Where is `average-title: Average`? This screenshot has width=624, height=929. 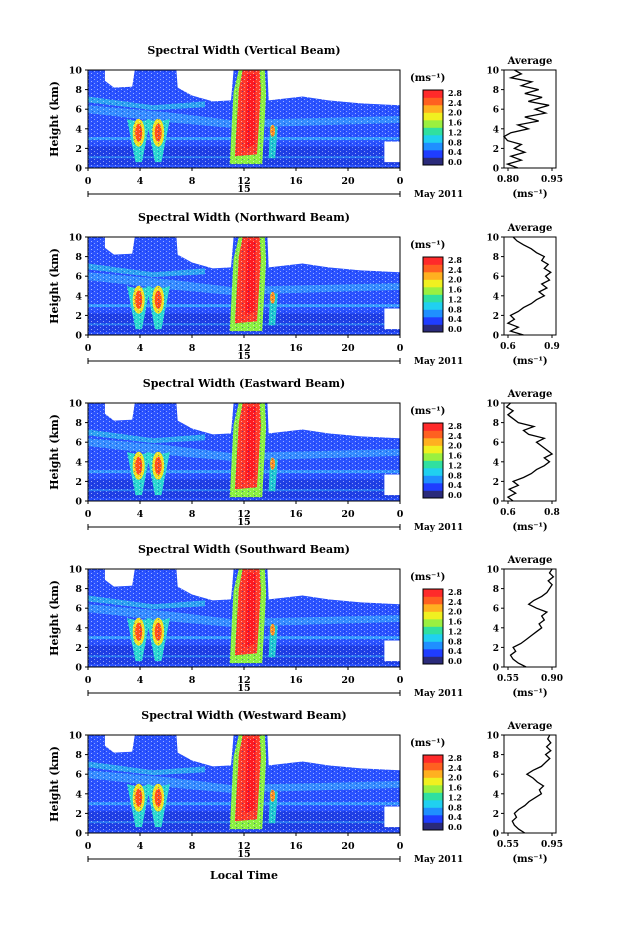
average-title: Average is located at coordinates (530, 394).